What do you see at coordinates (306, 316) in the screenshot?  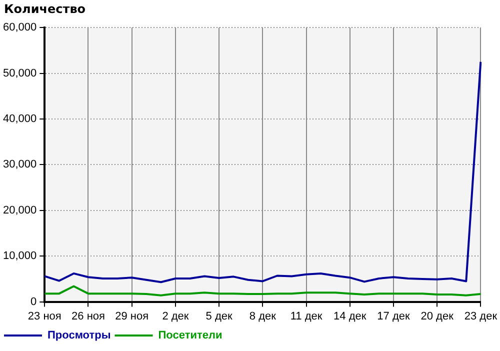 I see `x-tick-label: 11 дек` at bounding box center [306, 316].